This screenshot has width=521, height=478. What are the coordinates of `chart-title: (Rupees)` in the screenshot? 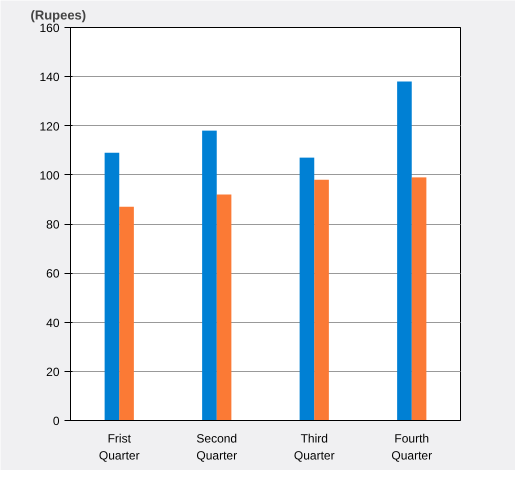 It's located at (58, 15).